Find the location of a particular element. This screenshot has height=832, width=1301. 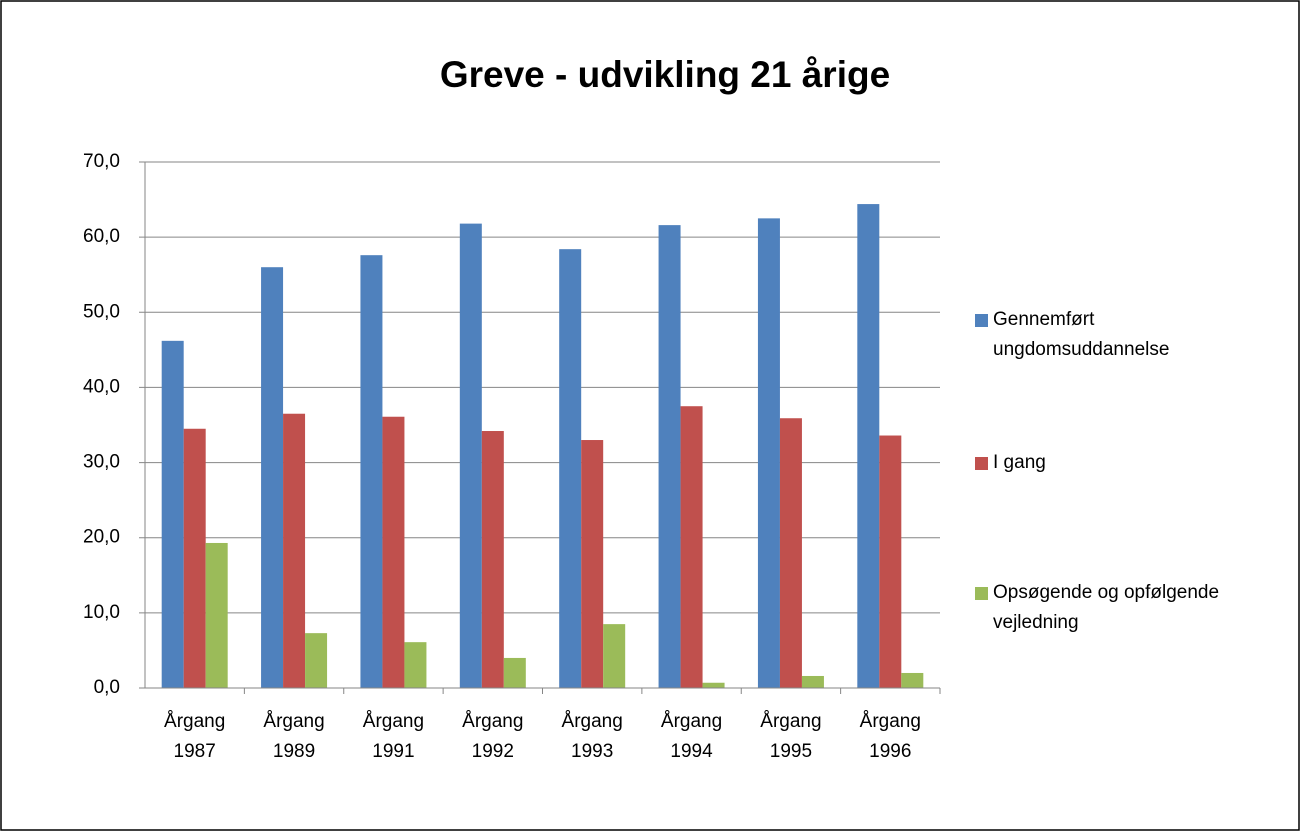

y-tick-label: 40,0 is located at coordinates (101, 386).